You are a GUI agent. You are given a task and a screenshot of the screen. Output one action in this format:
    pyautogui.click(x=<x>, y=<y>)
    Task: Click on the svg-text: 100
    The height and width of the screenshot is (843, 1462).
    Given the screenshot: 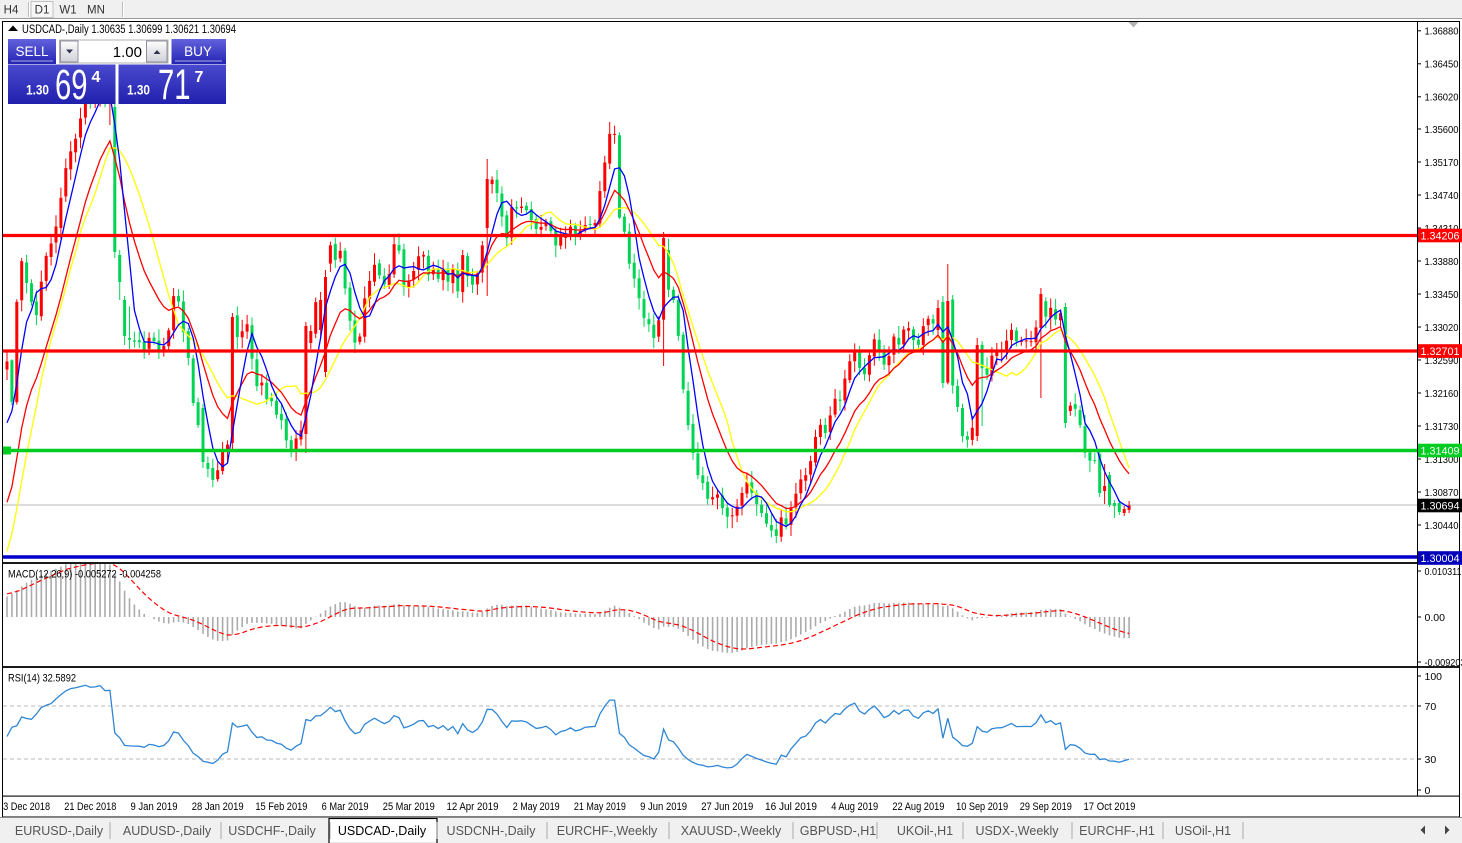 What is the action you would take?
    pyautogui.click(x=1434, y=677)
    